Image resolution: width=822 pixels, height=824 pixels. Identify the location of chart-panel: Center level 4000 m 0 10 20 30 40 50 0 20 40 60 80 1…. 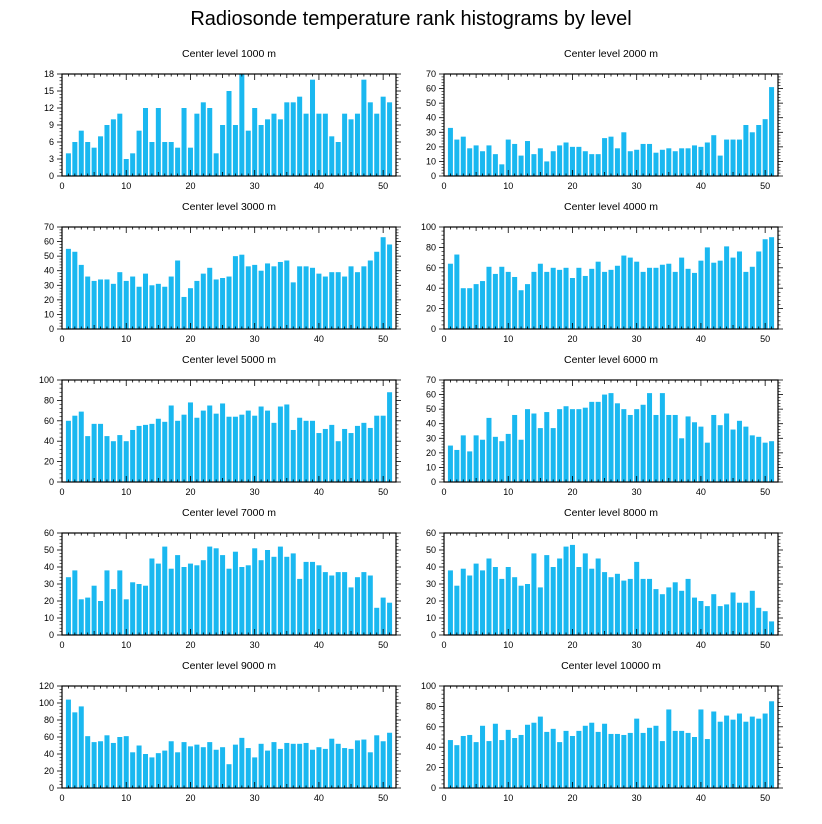
(602, 272).